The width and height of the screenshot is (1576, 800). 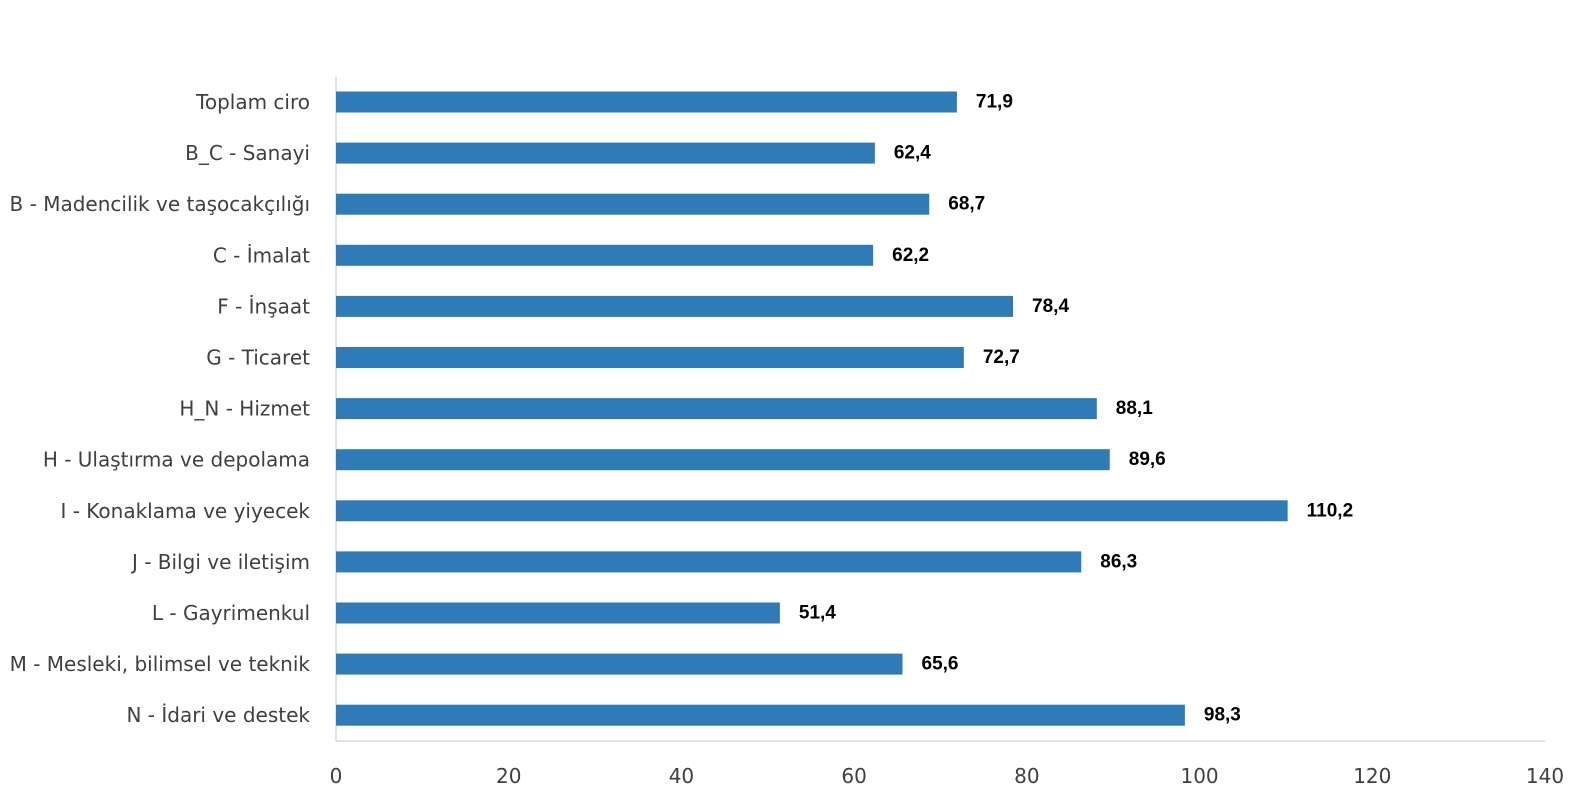 What do you see at coordinates (910, 255) in the screenshot?
I see `data-label: 62,2` at bounding box center [910, 255].